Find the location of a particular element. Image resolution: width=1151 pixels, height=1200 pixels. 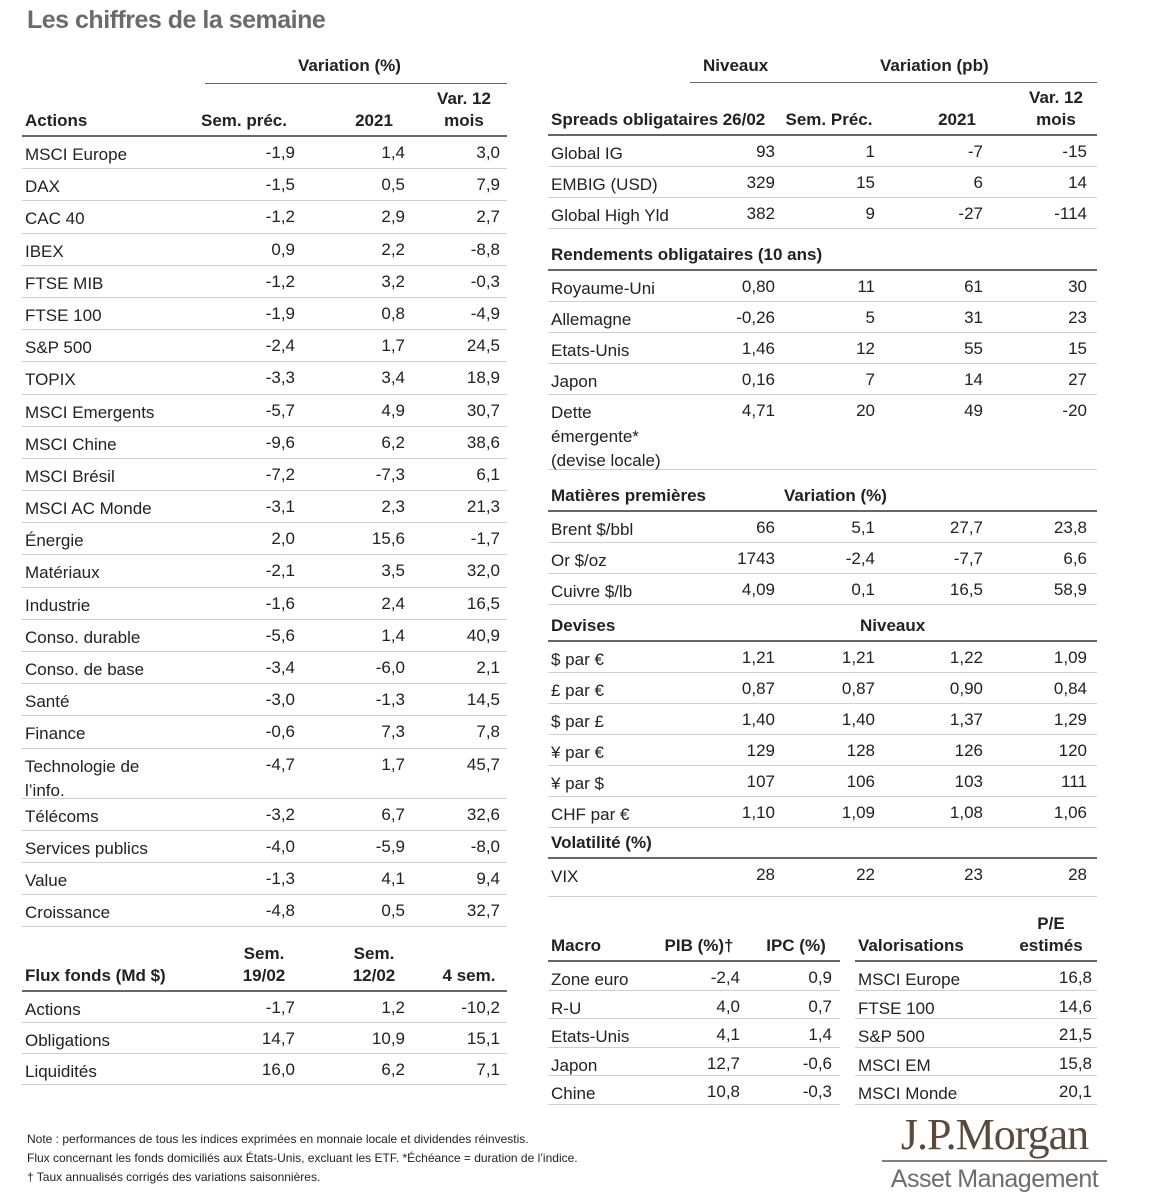

cell-value: -10,2 is located at coordinates (480, 1007).